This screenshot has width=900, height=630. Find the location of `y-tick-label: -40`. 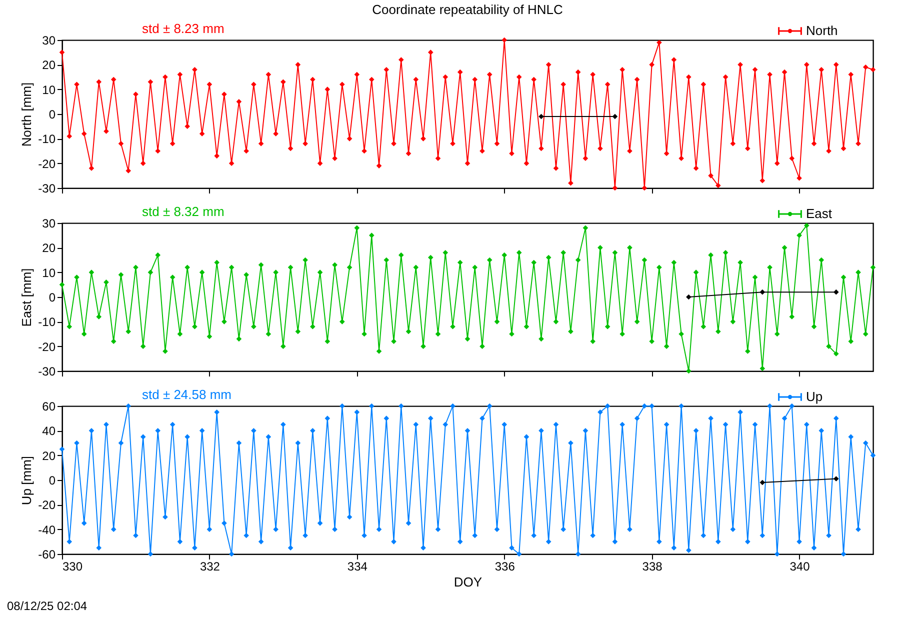

y-tick-label: -40 is located at coordinates (47, 529).